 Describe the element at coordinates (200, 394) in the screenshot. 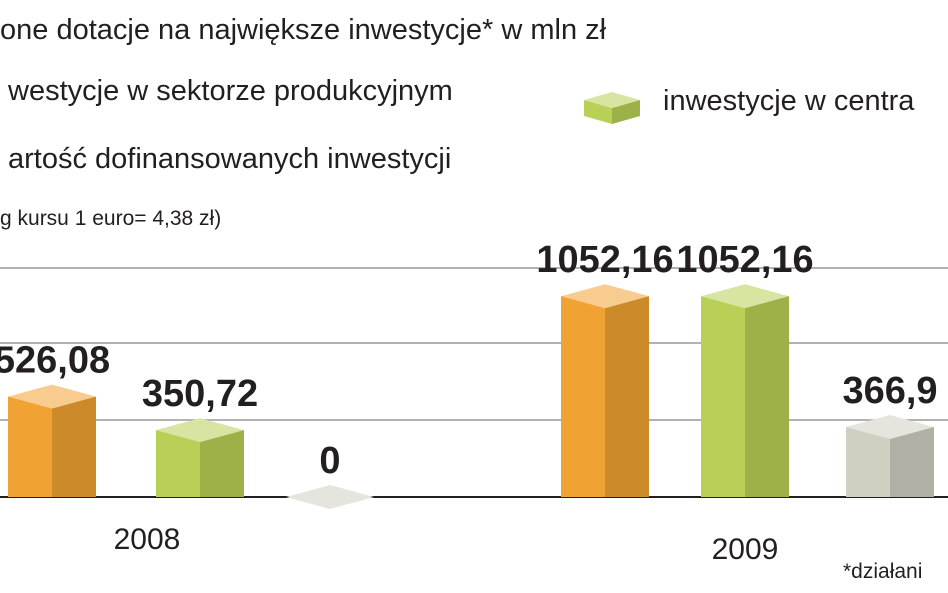

I see `value-label: 350,72` at that location.